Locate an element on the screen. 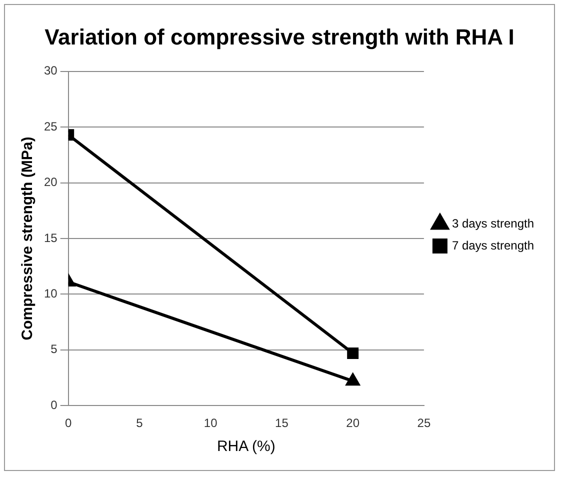 This screenshot has height=477, width=561. x-tick-label: 0 is located at coordinates (68, 423).